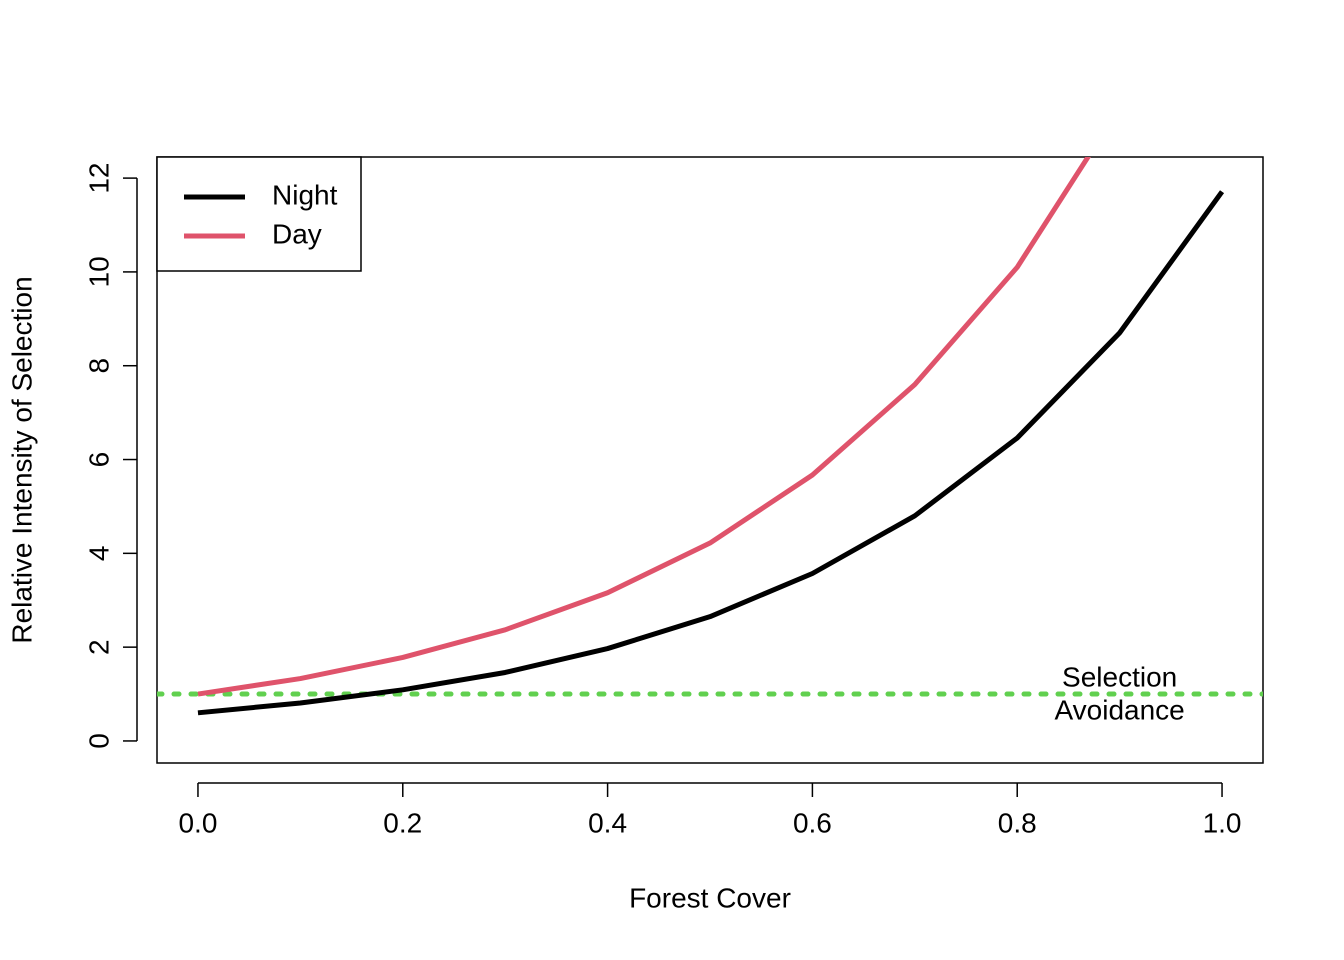  What do you see at coordinates (607, 822) in the screenshot?
I see `x-tick-label: 0.4` at bounding box center [607, 822].